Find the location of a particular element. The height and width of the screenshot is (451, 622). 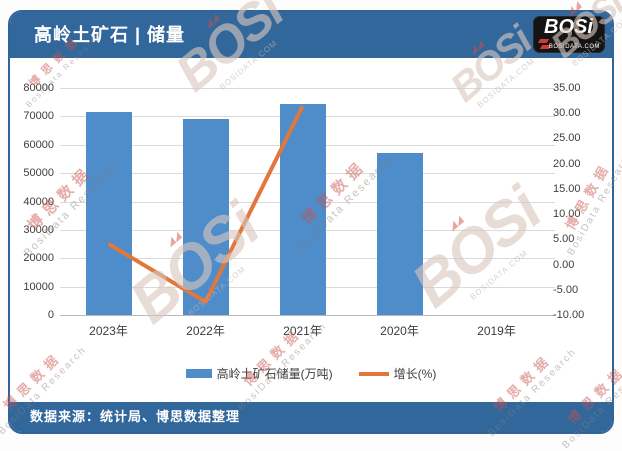

right-axis-tick: 0.00 is located at coordinates (564, 264).